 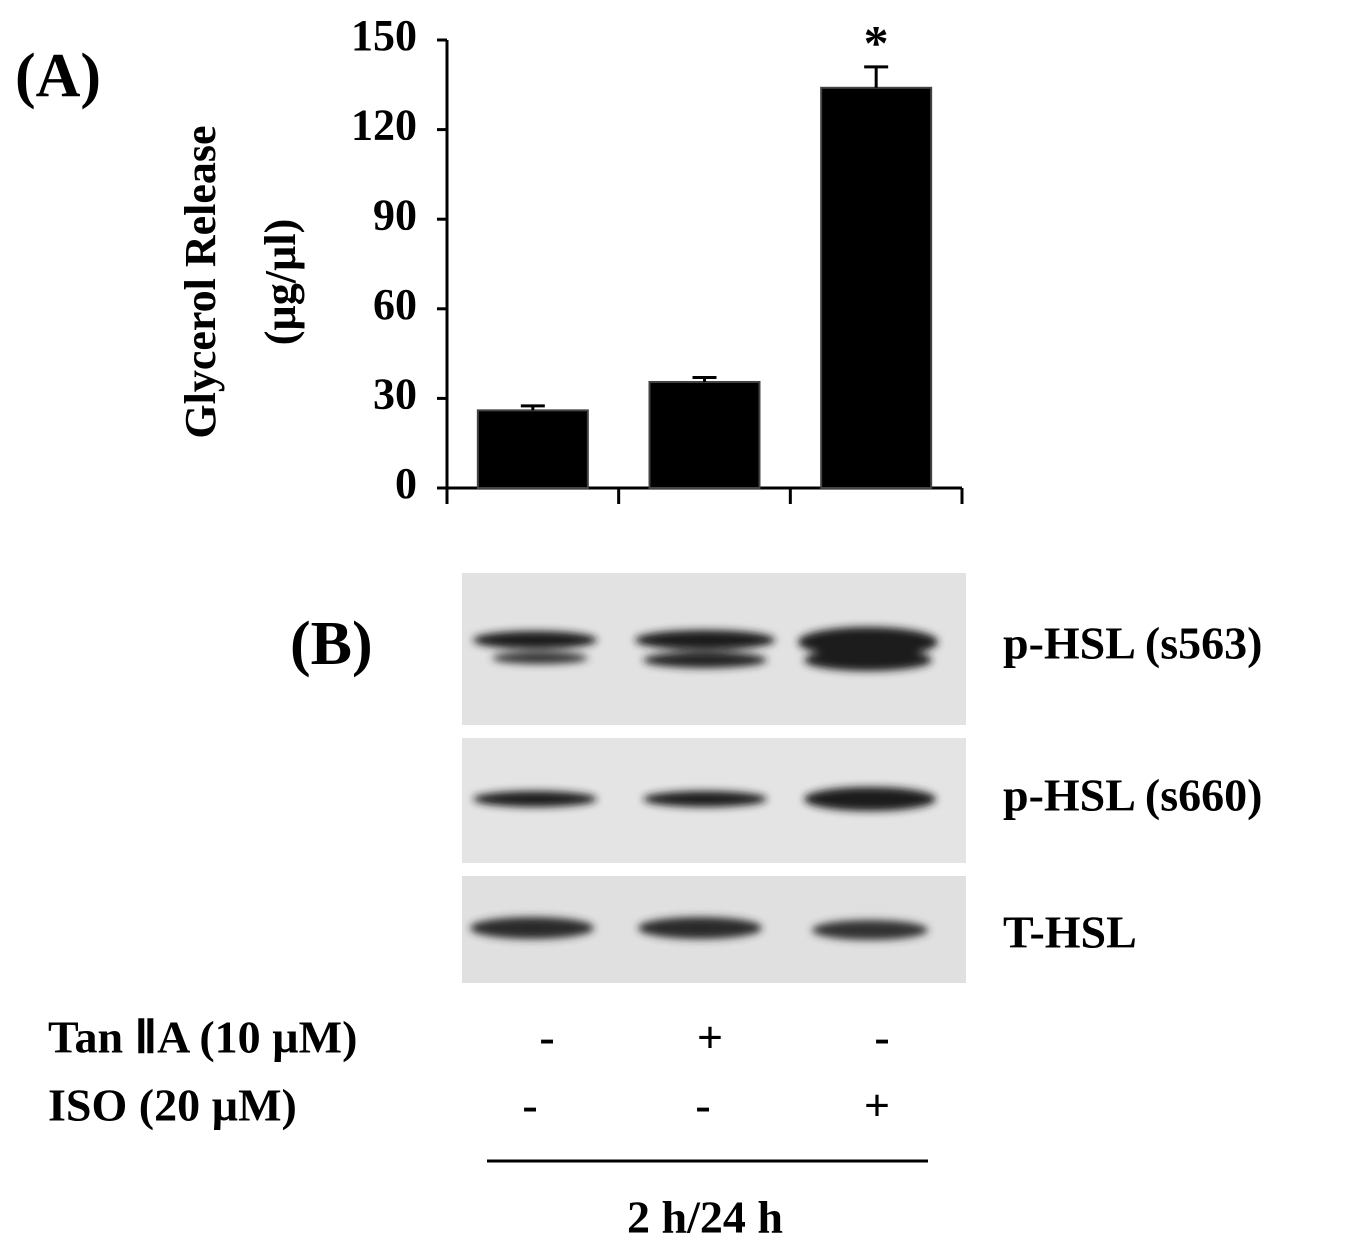 What do you see at coordinates (384, 35) in the screenshot?
I see `y-tick-label: 150` at bounding box center [384, 35].